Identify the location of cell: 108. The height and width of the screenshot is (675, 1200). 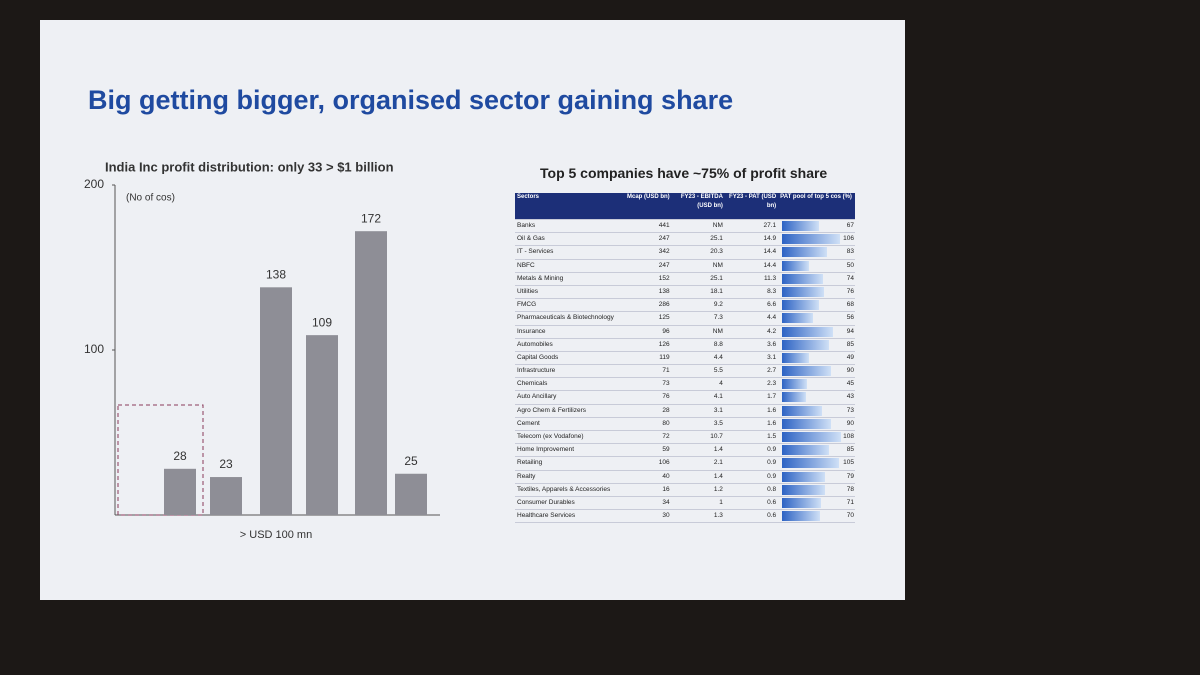
(817, 437).